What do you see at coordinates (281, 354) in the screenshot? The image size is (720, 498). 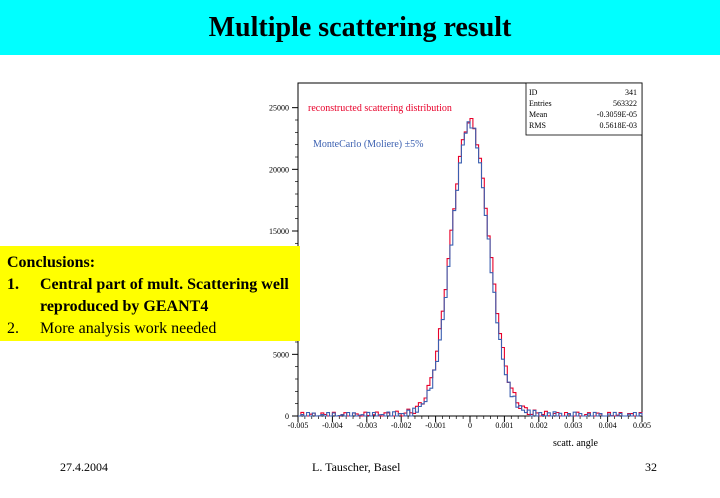 I see `y-tick-label-1: 5000` at bounding box center [281, 354].